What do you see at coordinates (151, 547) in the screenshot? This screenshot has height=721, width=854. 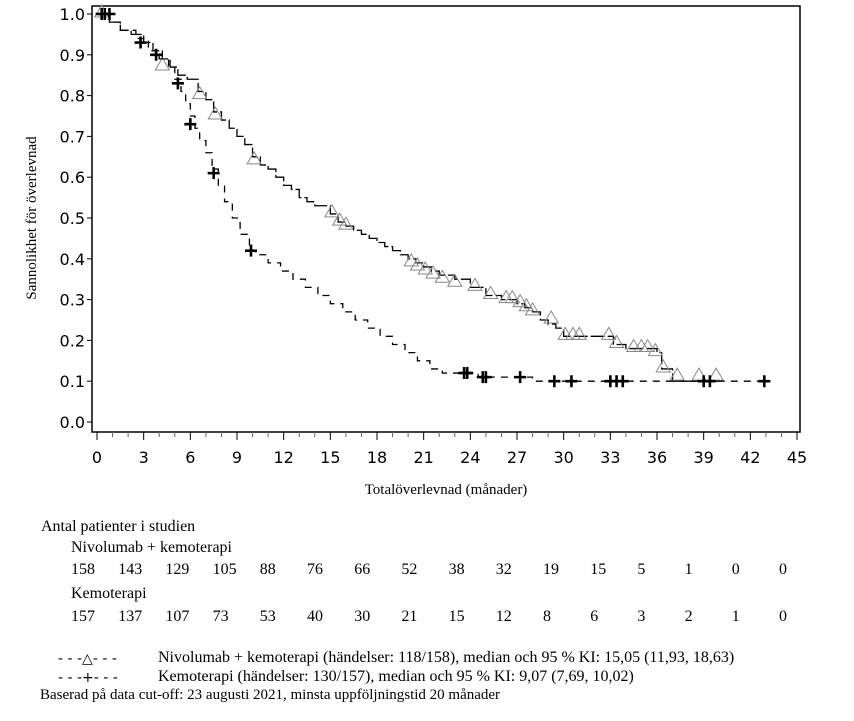 I see `risk-group-label: Nivolumab + kemoterapi` at bounding box center [151, 547].